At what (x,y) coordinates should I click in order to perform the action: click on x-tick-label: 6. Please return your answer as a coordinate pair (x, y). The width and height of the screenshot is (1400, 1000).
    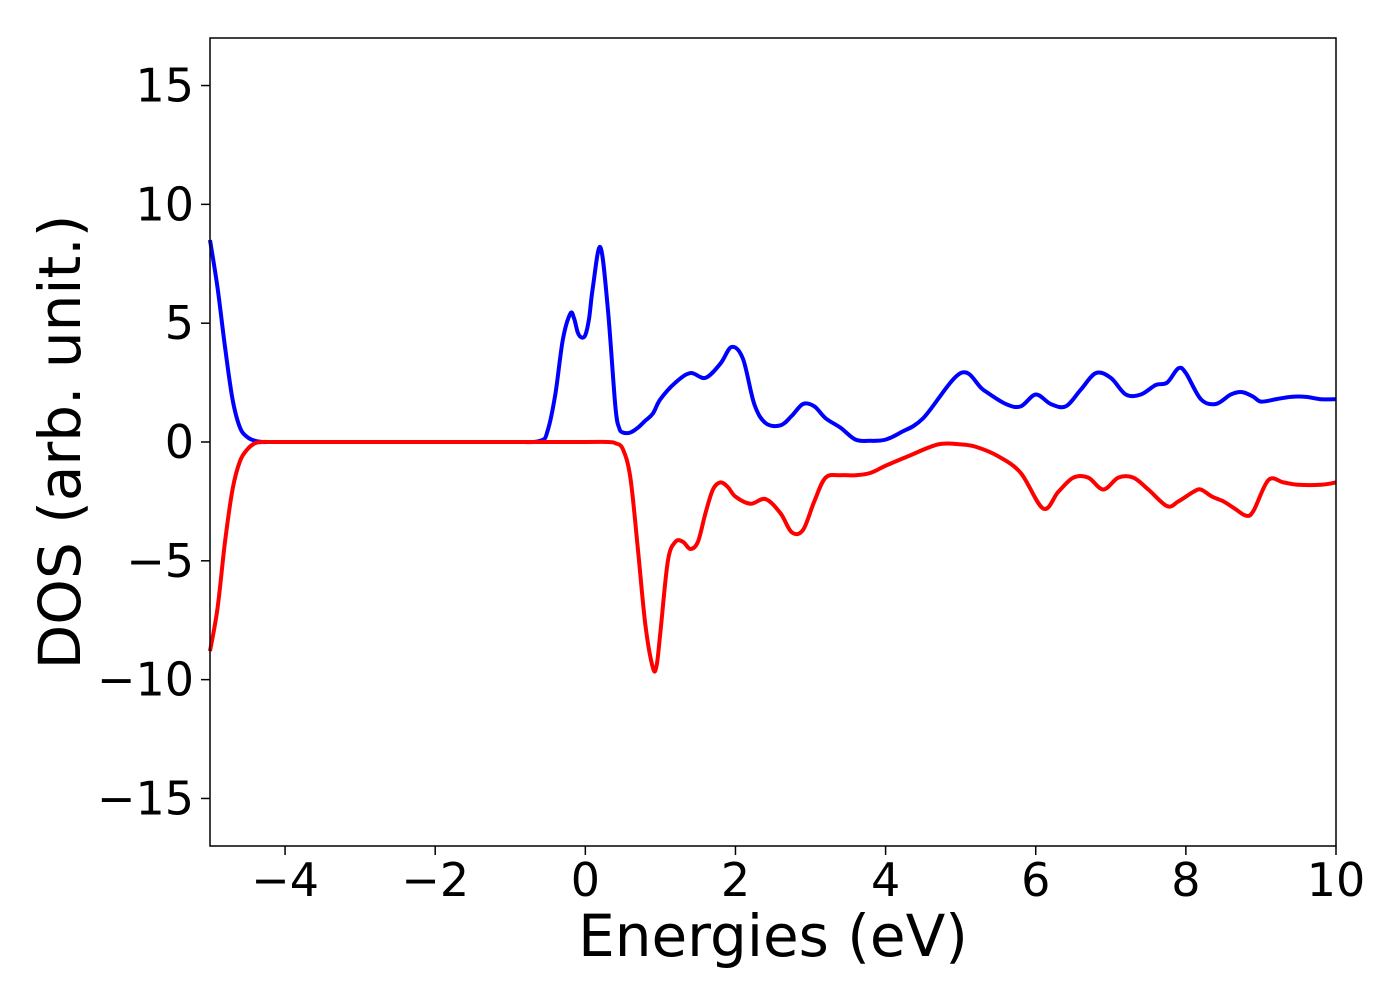
    Looking at the image, I should click on (1035, 880).